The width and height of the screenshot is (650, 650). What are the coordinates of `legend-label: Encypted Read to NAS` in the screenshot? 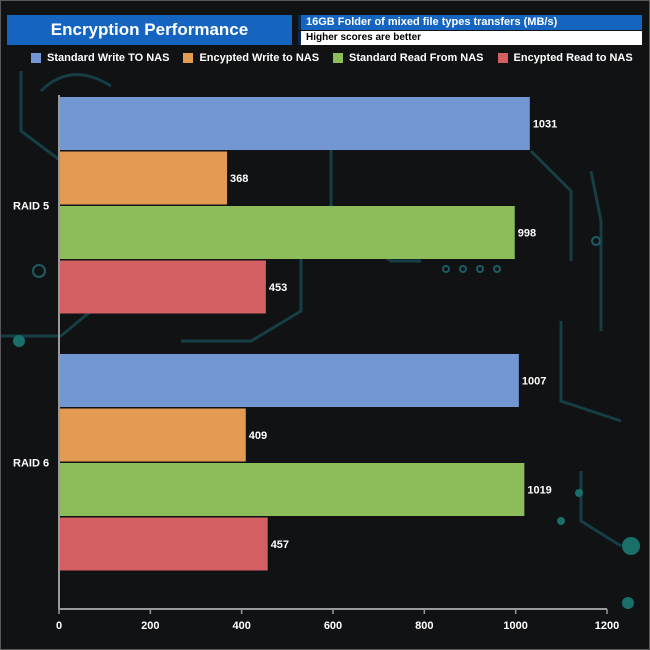 It's located at (573, 58).